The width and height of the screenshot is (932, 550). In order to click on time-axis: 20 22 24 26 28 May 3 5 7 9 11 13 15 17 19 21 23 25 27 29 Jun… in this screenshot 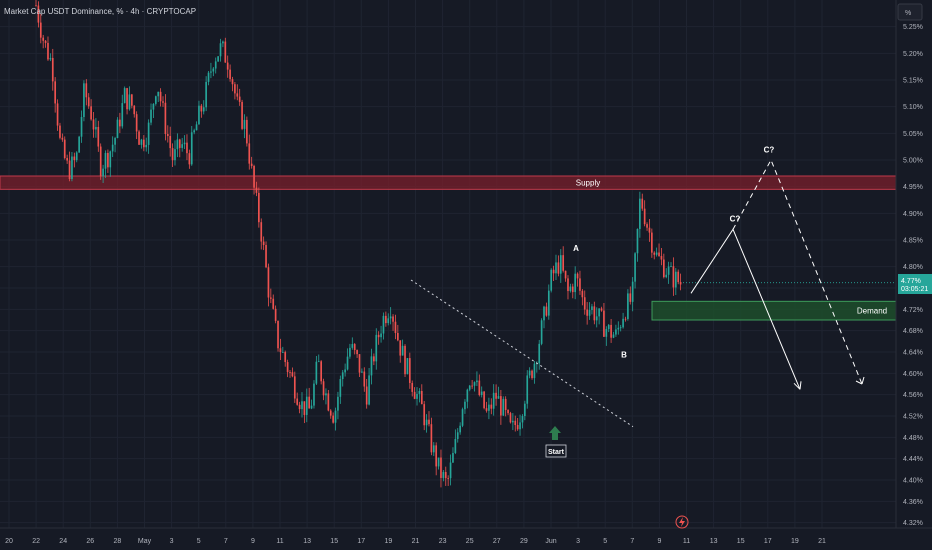, I will do `click(415, 541)`.